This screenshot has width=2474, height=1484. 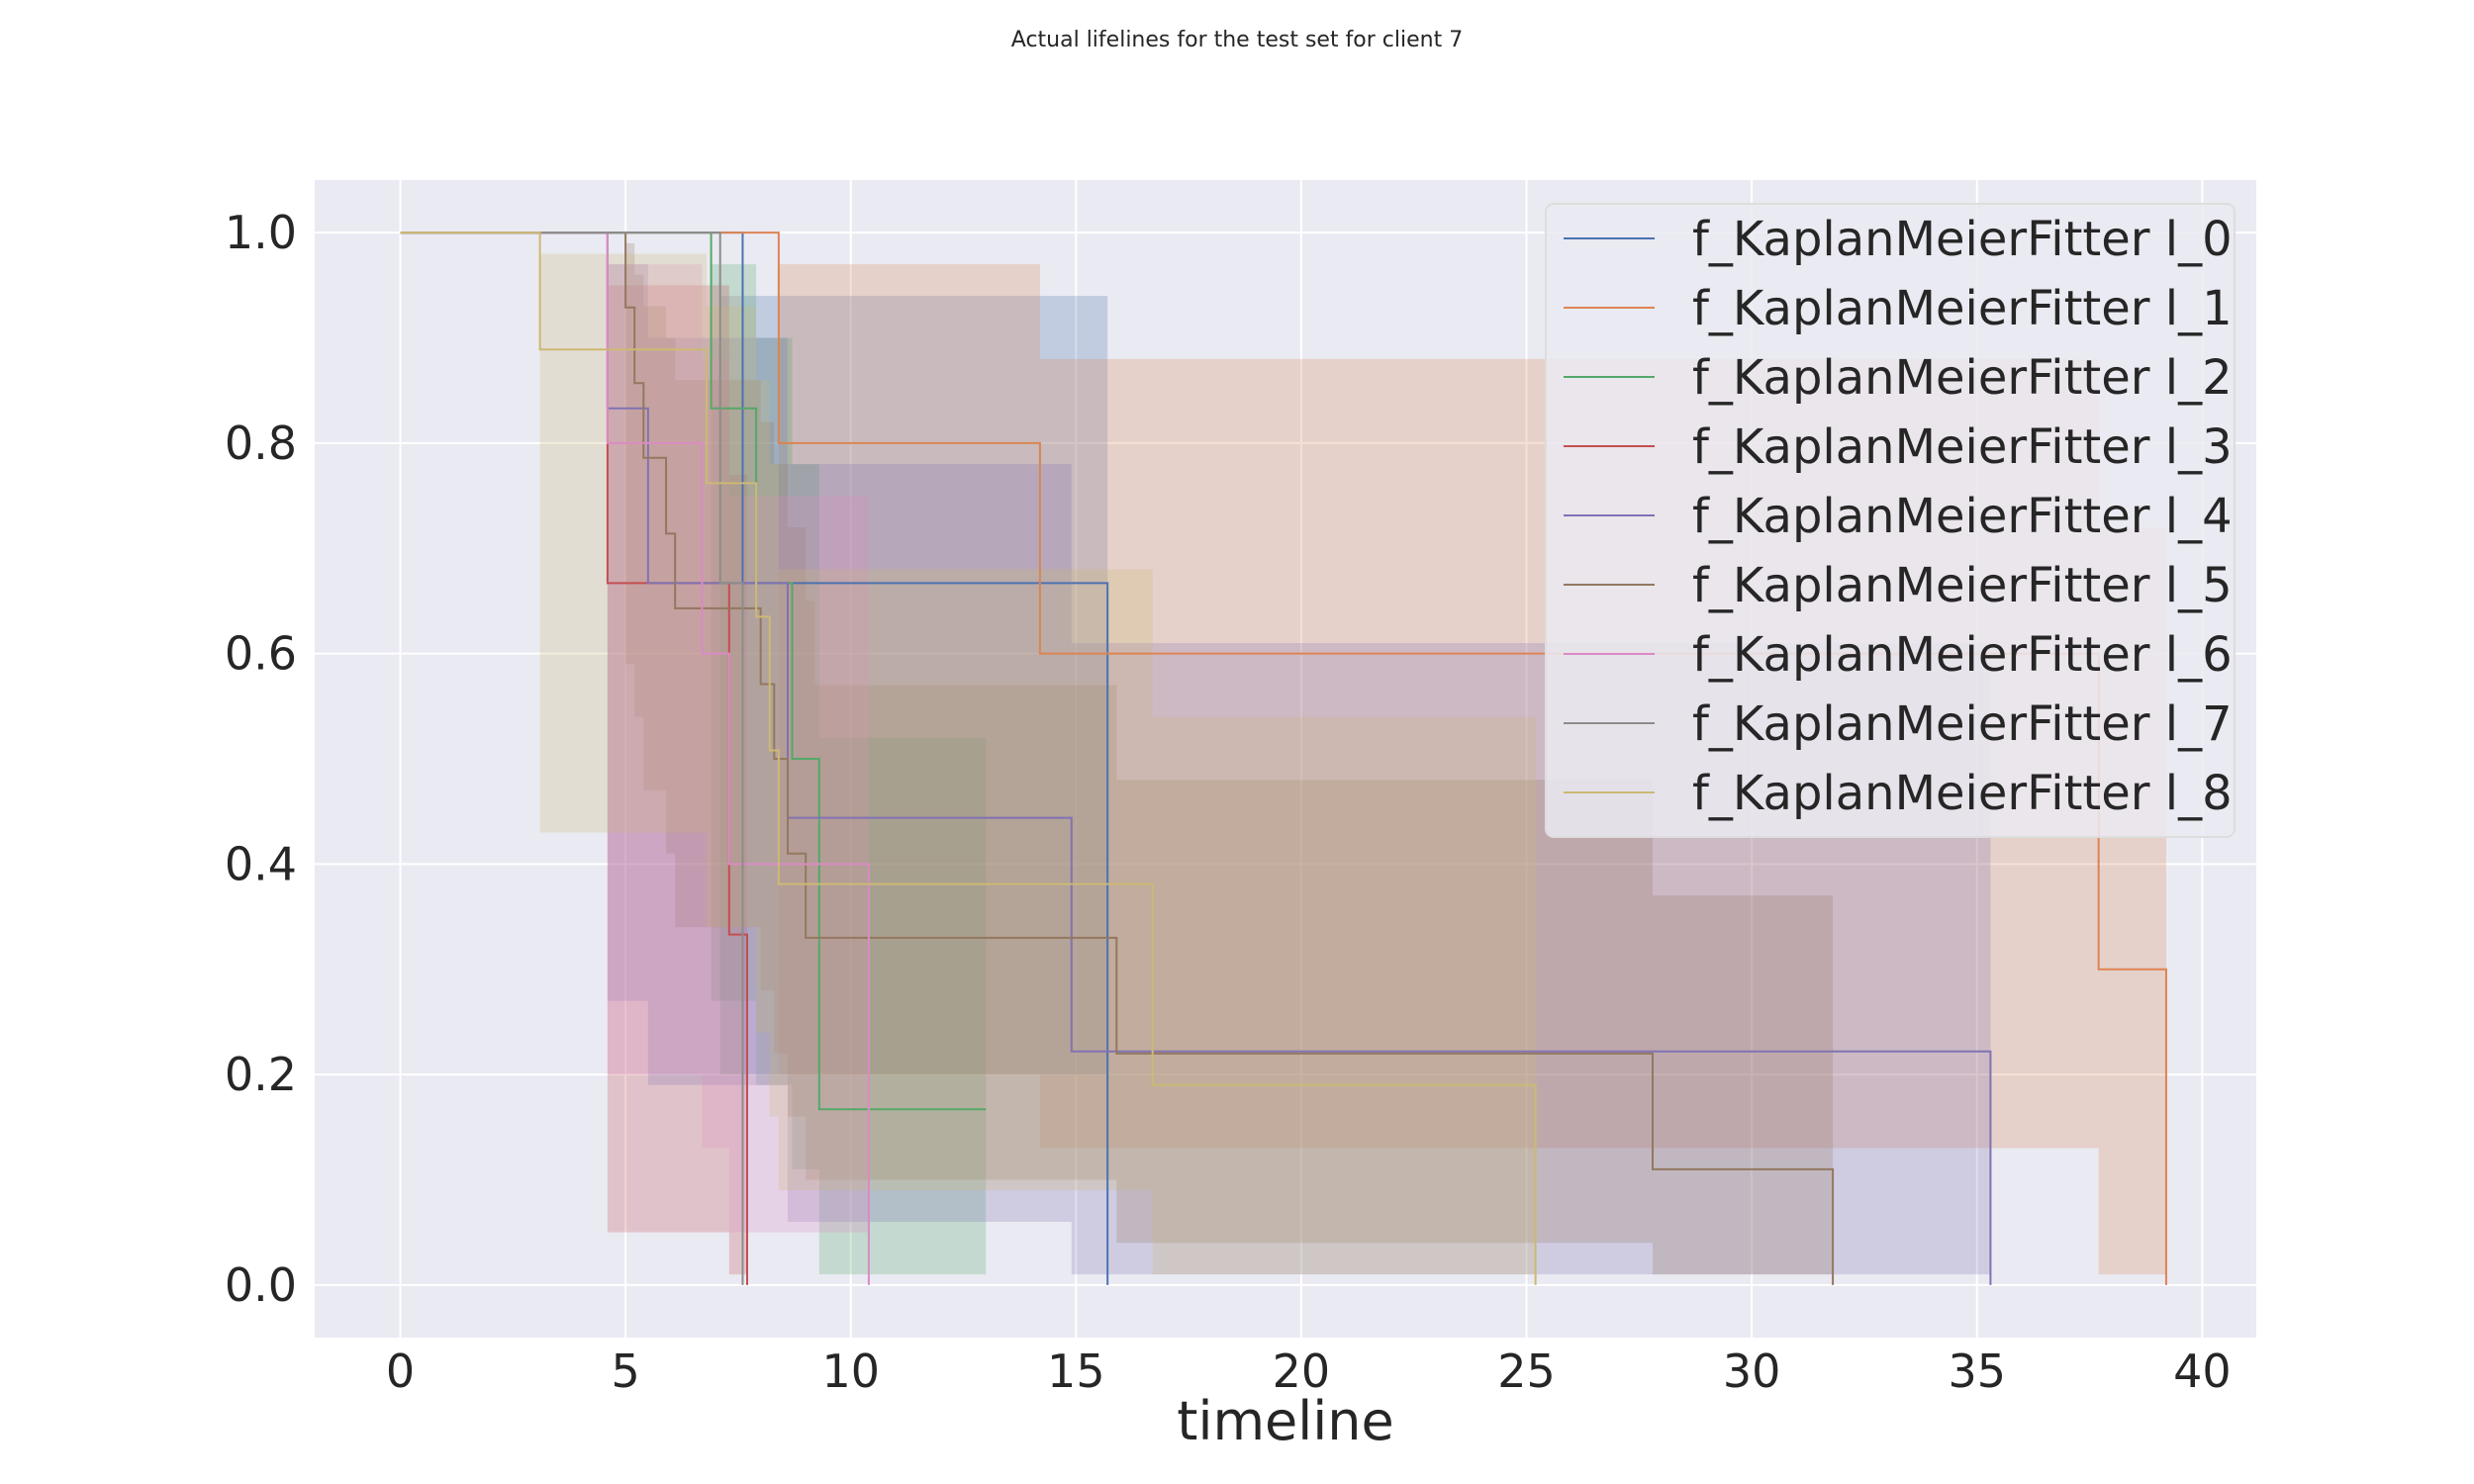 I want to click on x-tick-label: 25, so click(x=1527, y=1371).